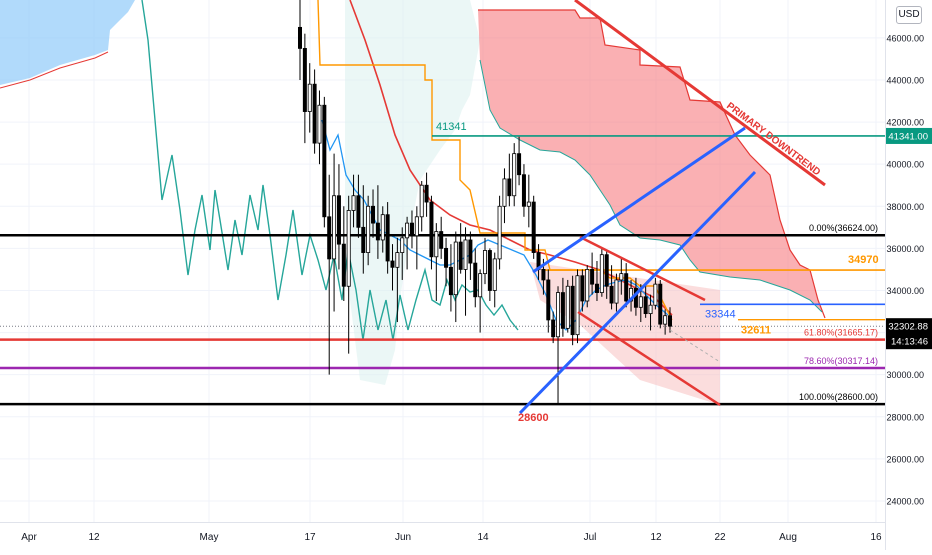  I want to click on x-tick-label: Jun, so click(403, 537).